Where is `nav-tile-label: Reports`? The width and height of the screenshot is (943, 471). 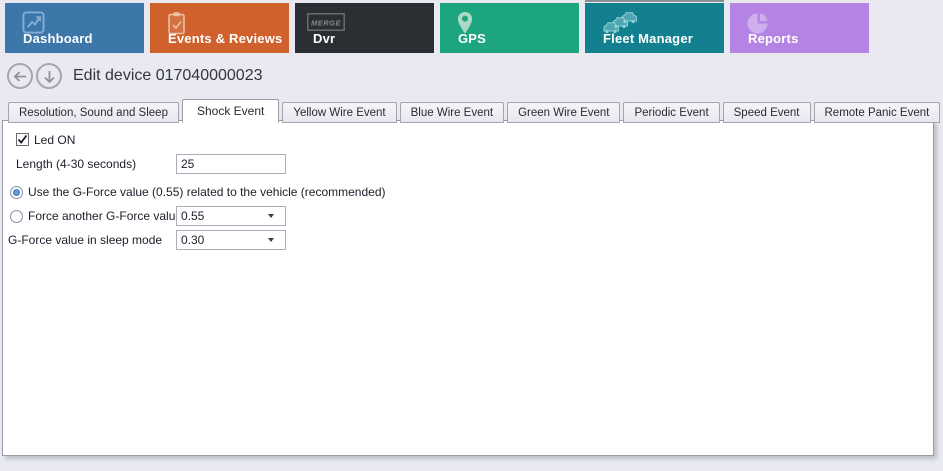 nav-tile-label: Reports is located at coordinates (773, 38).